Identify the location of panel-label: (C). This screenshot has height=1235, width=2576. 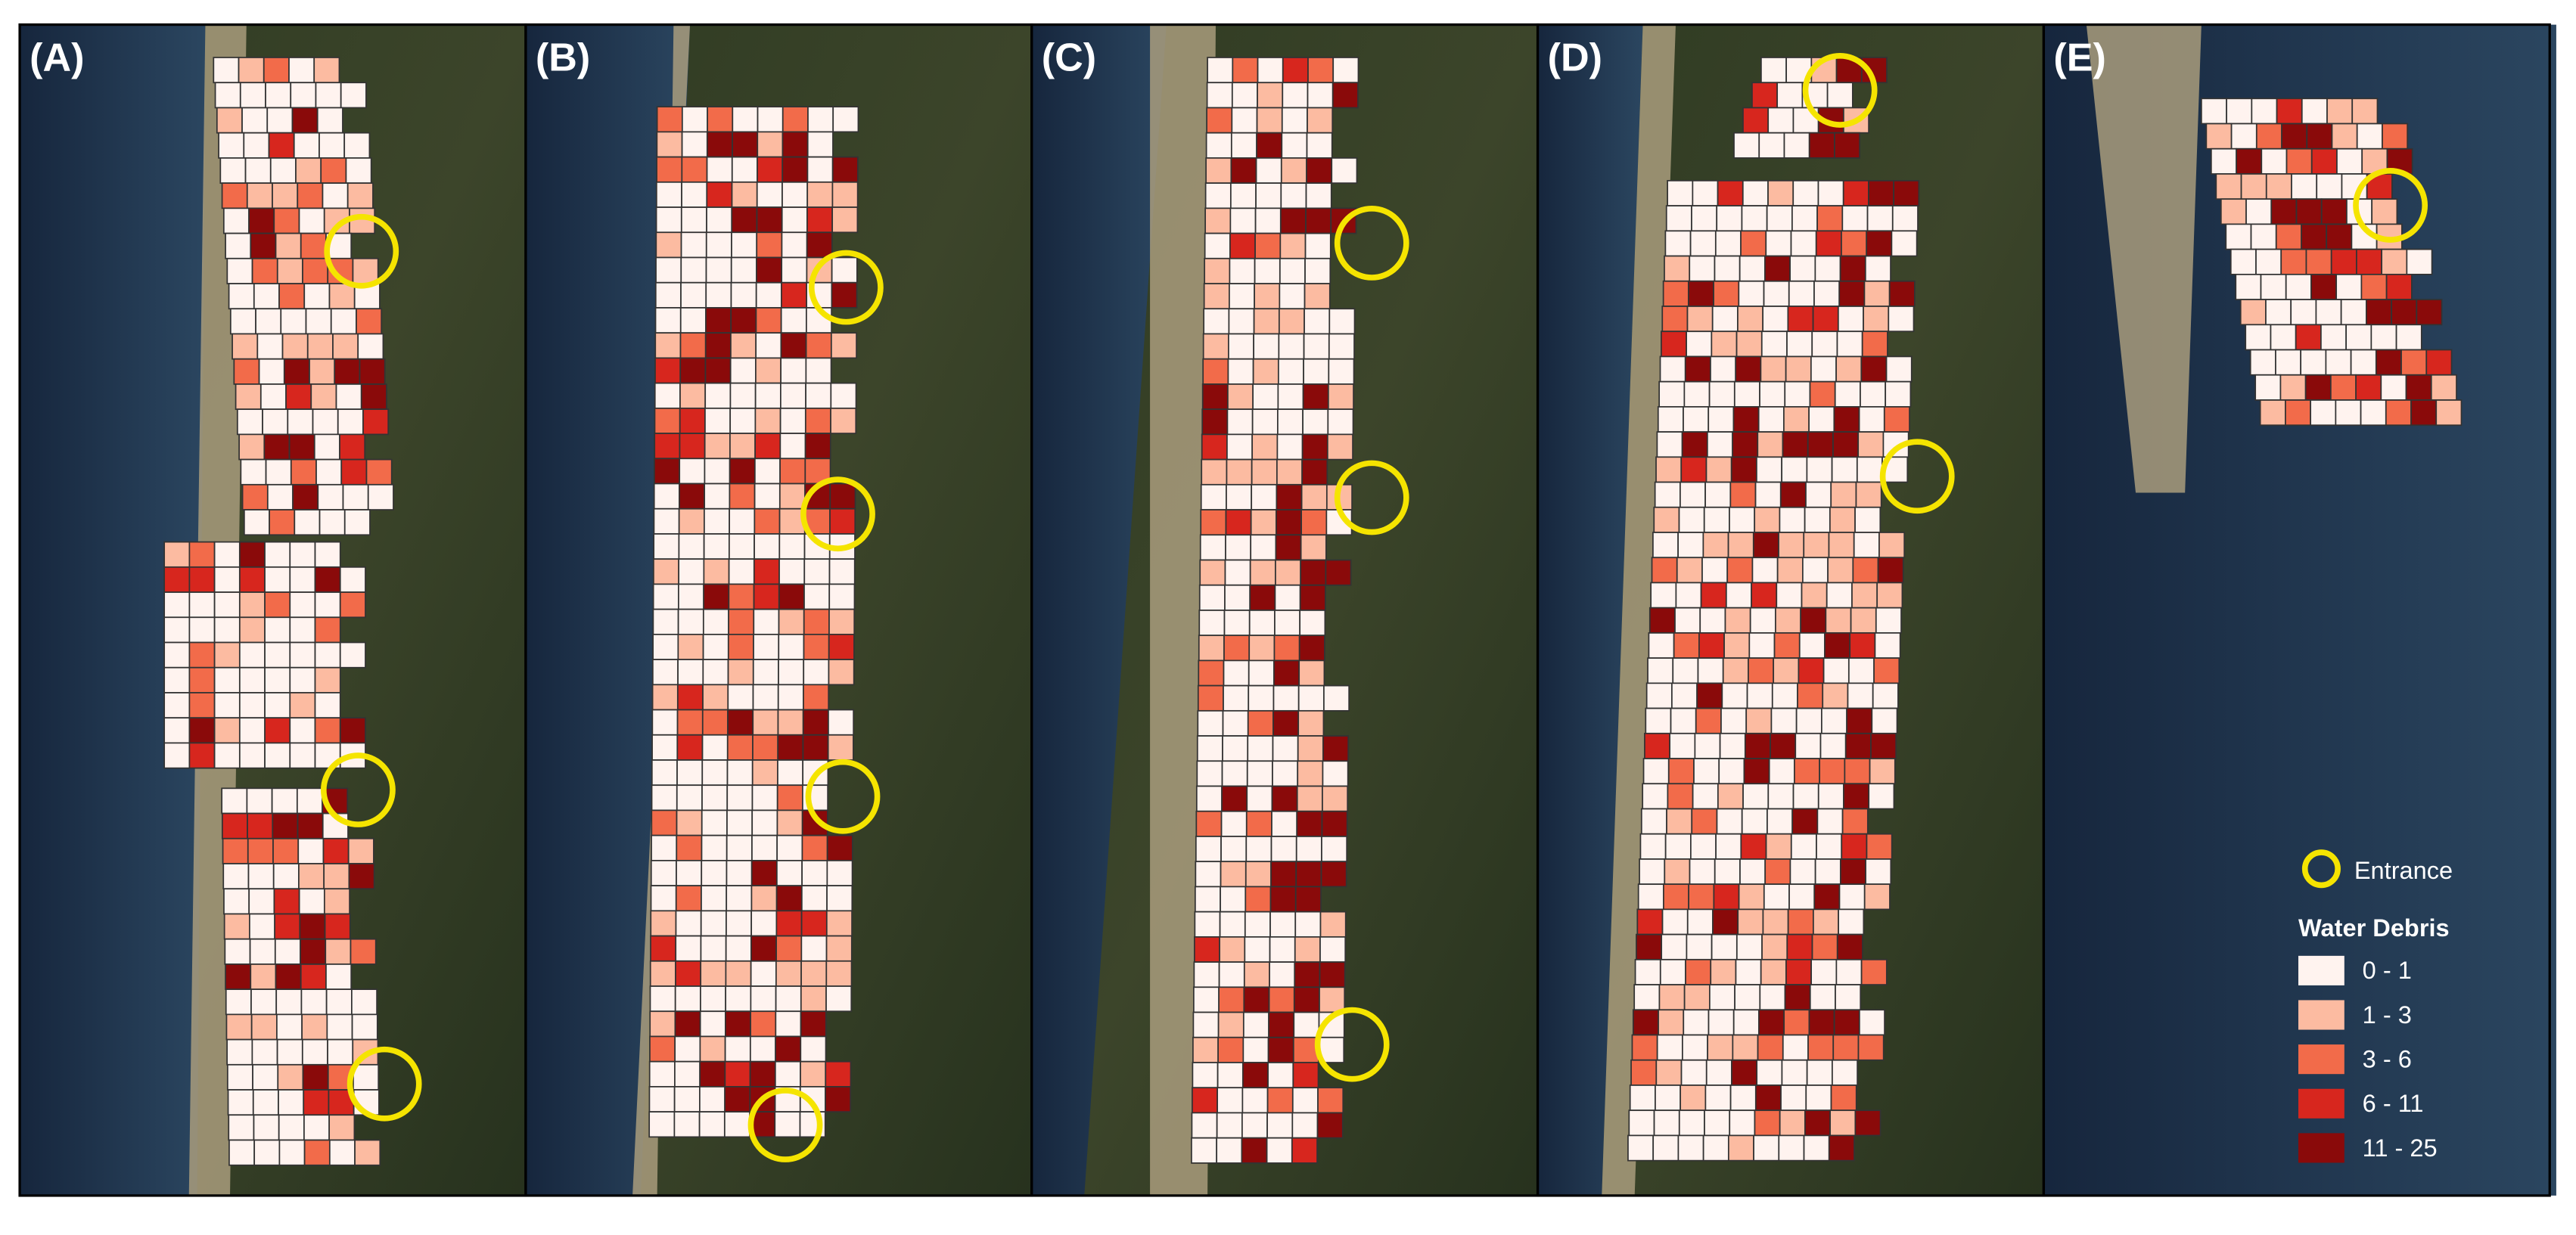
(1069, 57).